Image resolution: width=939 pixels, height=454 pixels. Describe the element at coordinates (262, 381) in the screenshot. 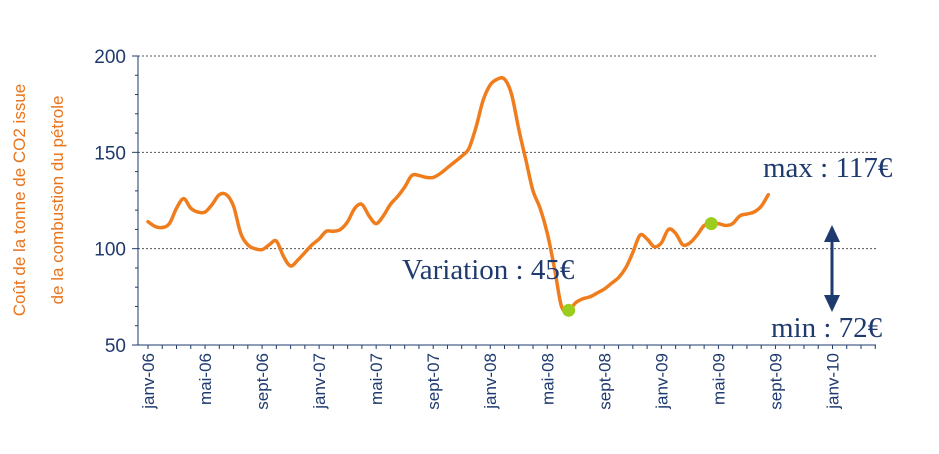

I see `x-tick-label: sept-06` at that location.